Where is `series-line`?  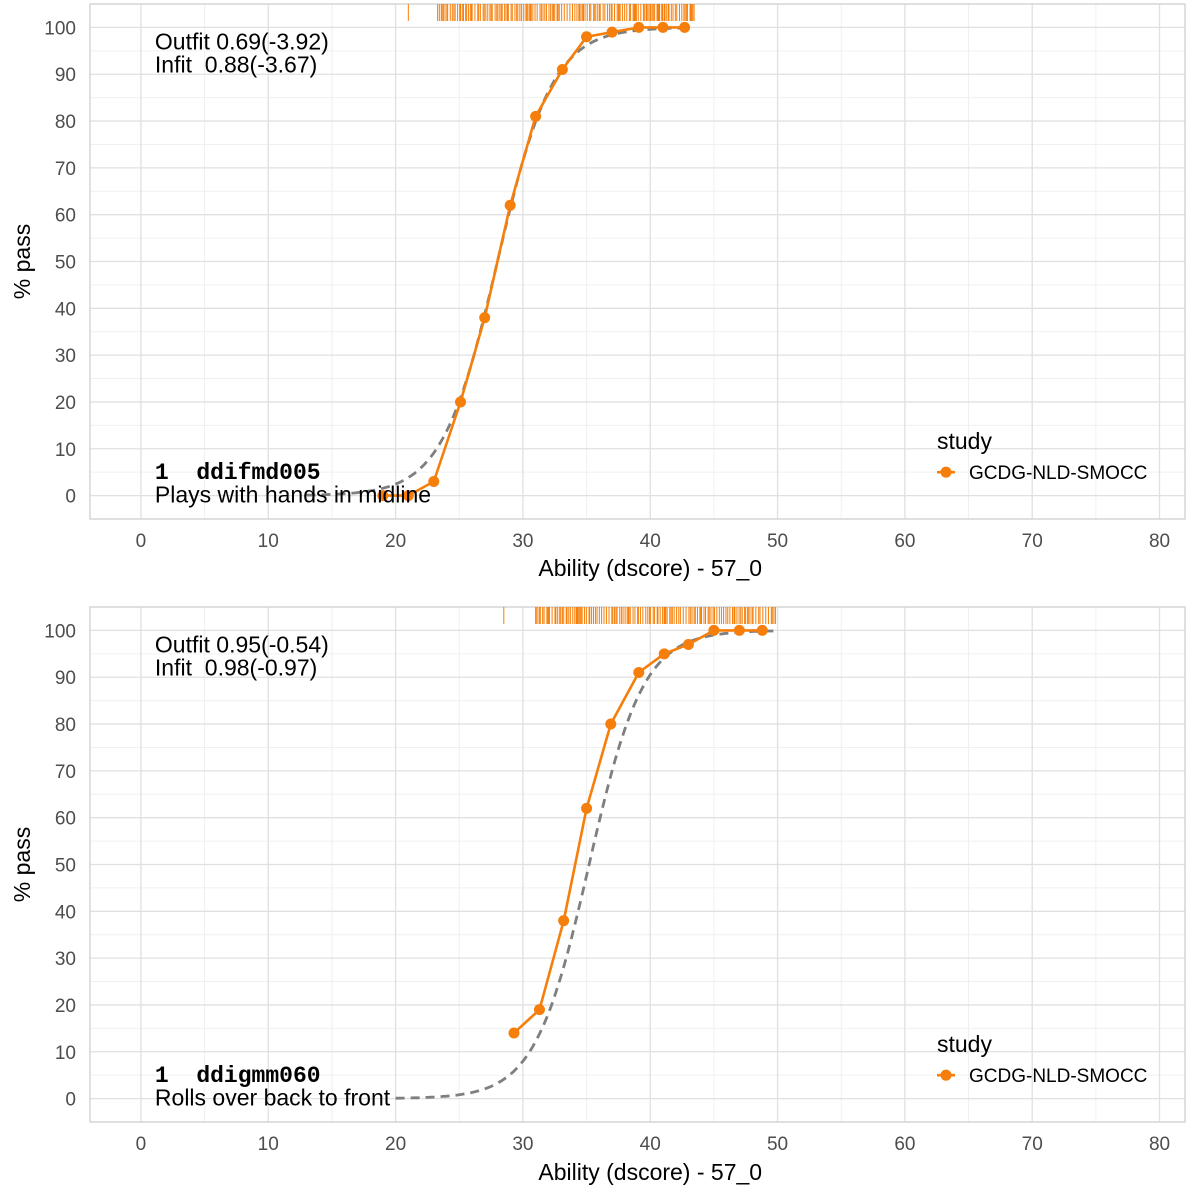 series-line is located at coordinates (638, 831).